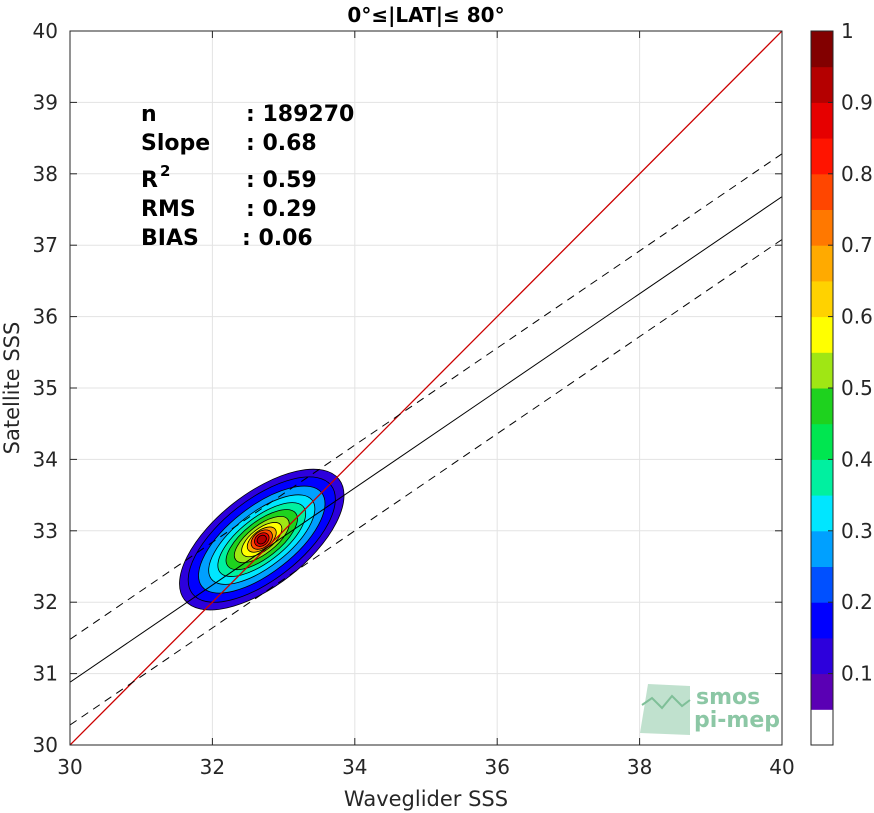 The width and height of the screenshot is (874, 813). What do you see at coordinates (149, 114) in the screenshot?
I see `stat-n-label: n` at bounding box center [149, 114].